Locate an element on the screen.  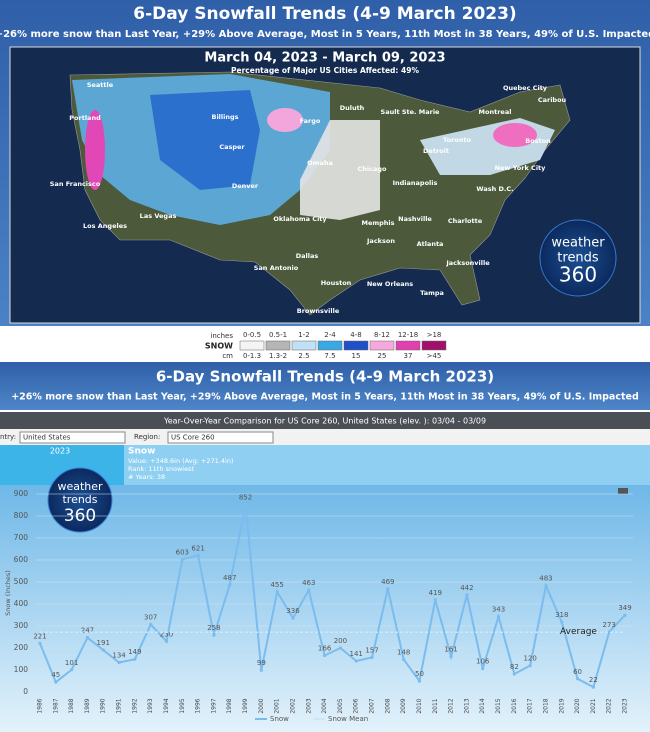
control-label: ntry: is located at coordinates (8, 437).